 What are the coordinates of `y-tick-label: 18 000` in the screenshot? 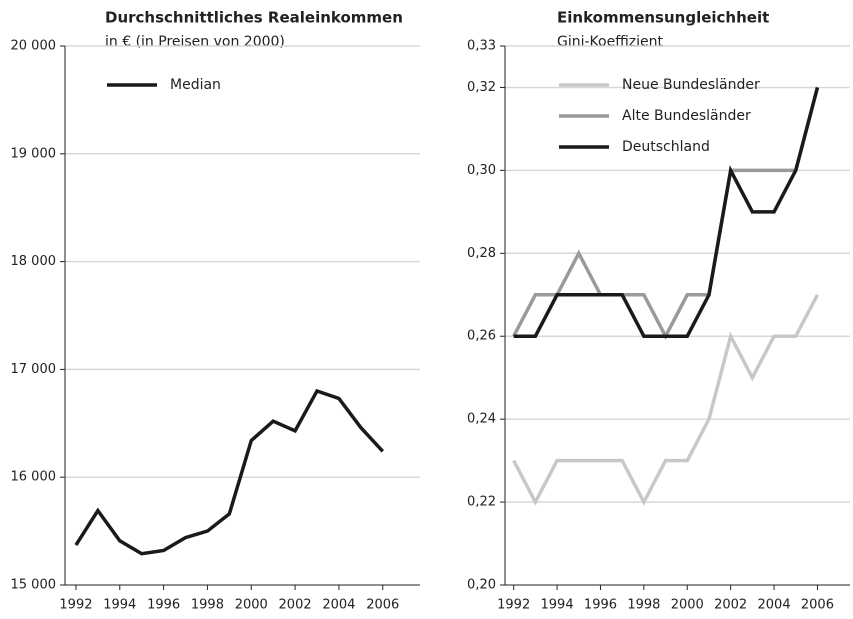 It's located at (34, 261).